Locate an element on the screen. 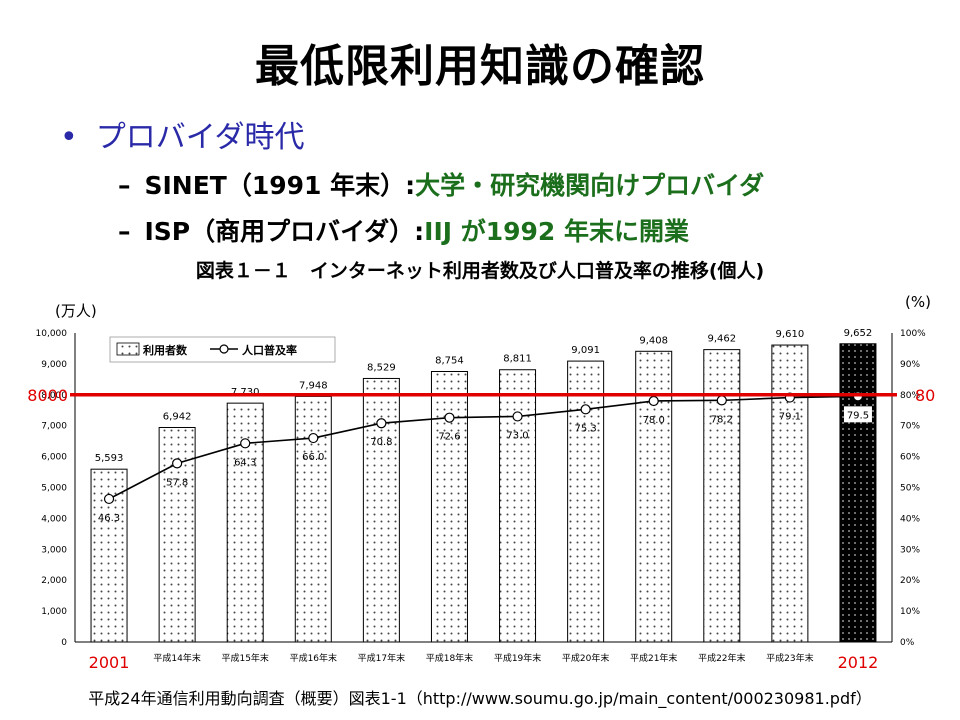  bar-value-label: 7,948 is located at coordinates (313, 385).